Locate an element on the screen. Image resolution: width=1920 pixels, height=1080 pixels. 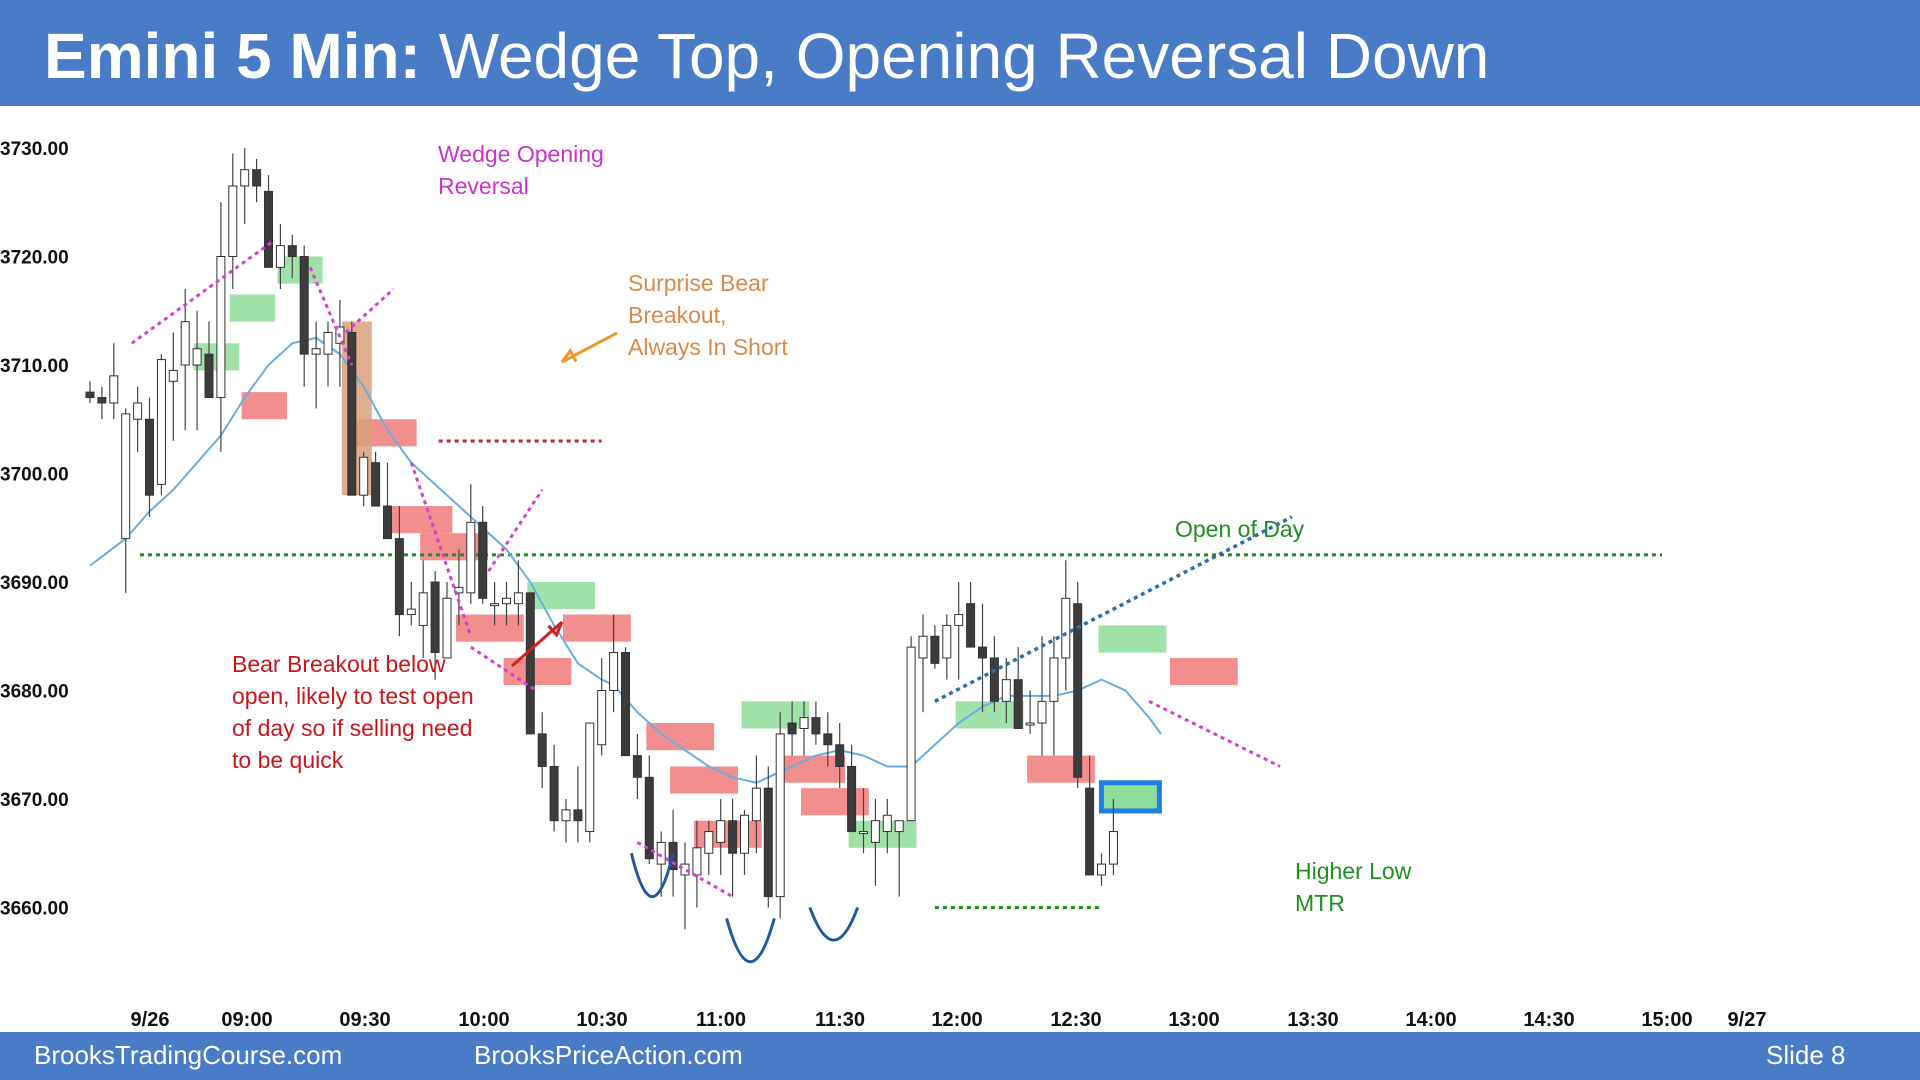
y-tick-label: 3700.00 is located at coordinates (34, 475).